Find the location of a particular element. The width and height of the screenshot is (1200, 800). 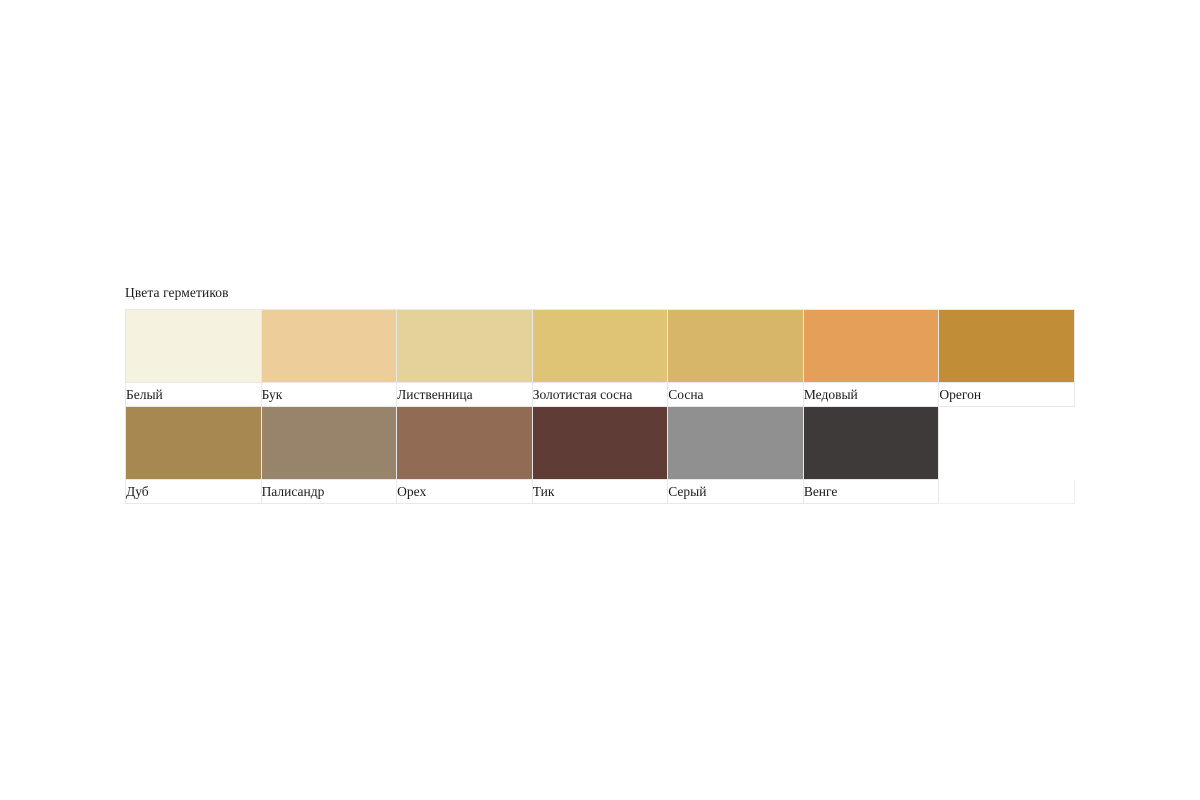

color-label: Бук is located at coordinates (329, 394).